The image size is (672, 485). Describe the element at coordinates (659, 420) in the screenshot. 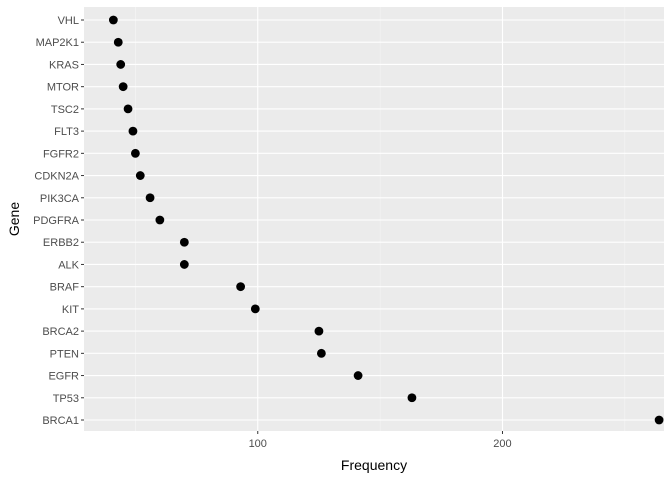

I see `point-brca1` at that location.